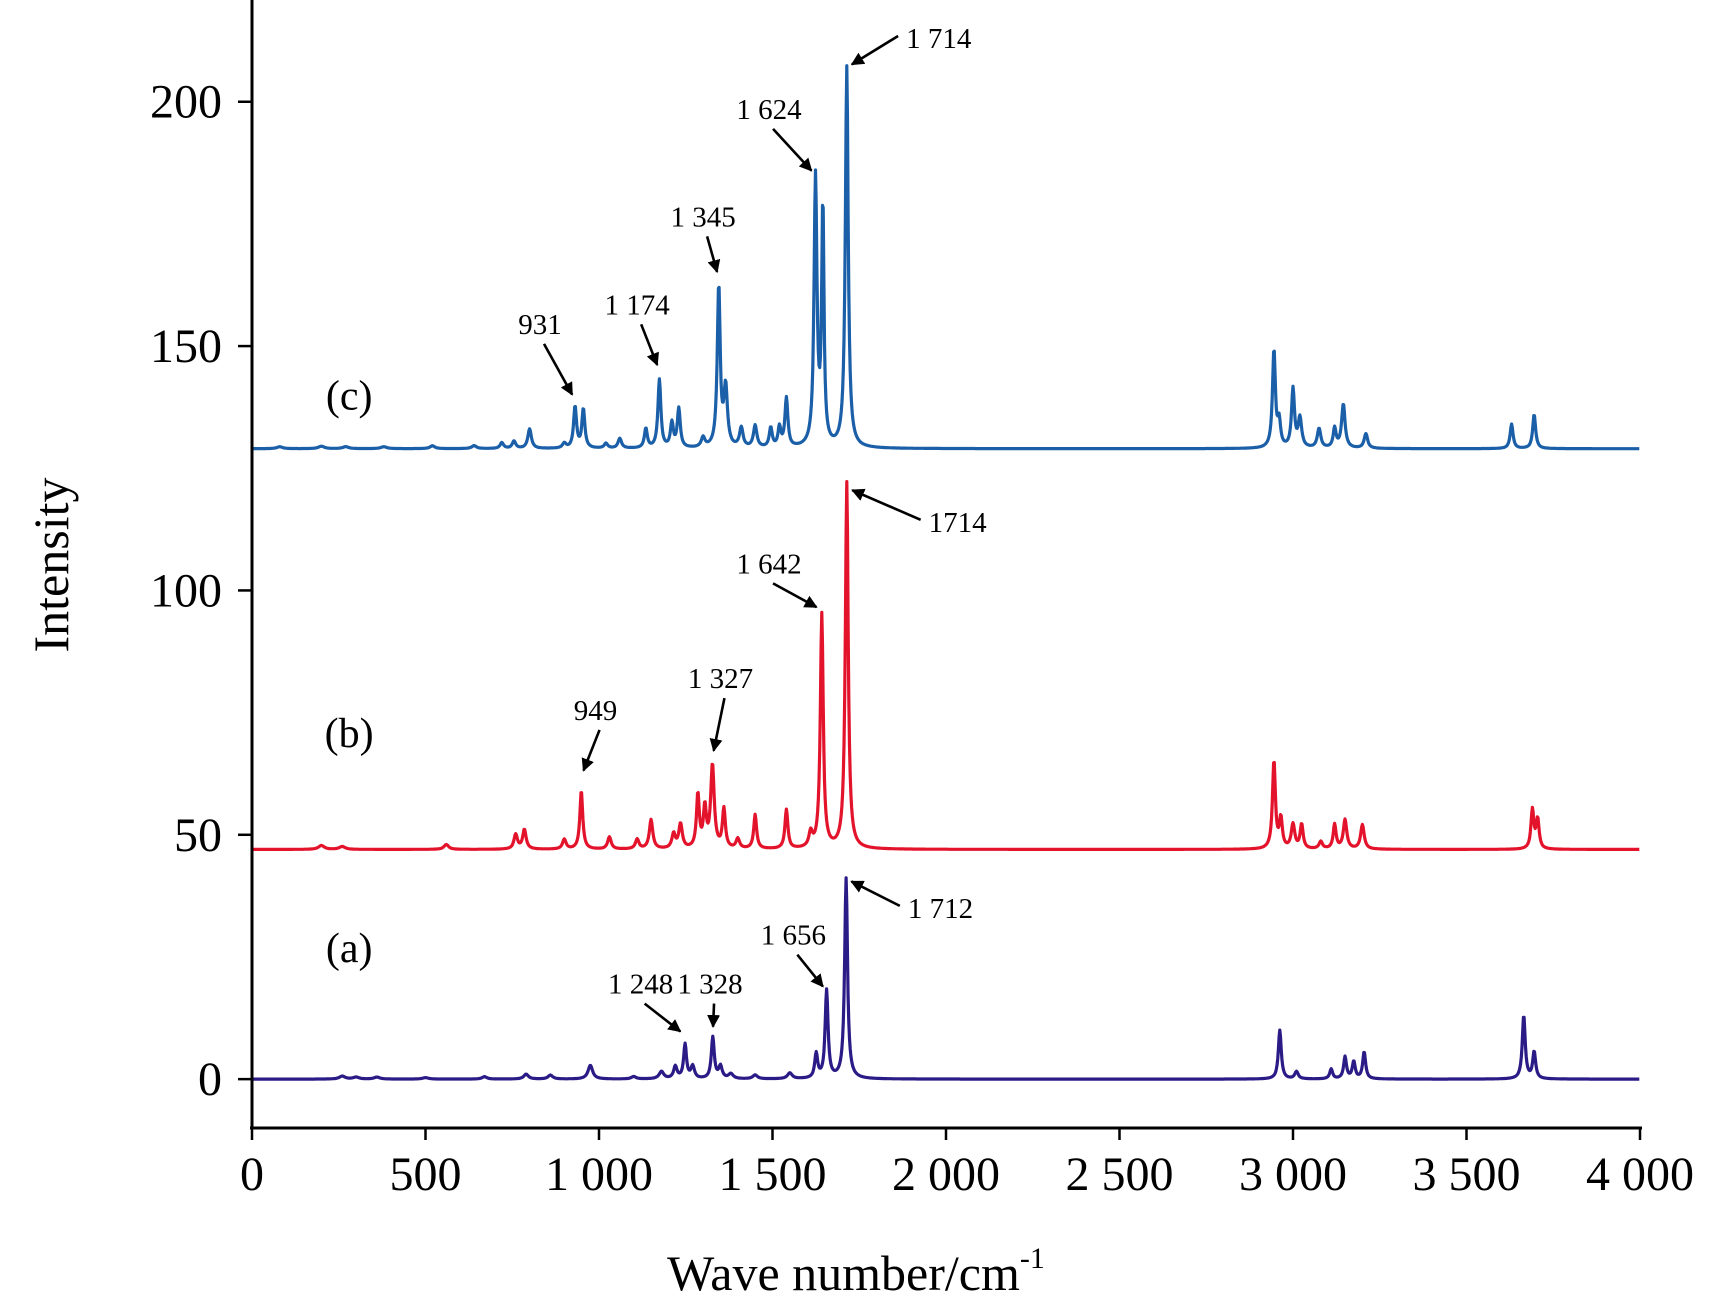 This screenshot has height=1306, width=1712. I want to click on y-tick-label-0: 0, so click(210, 1079).